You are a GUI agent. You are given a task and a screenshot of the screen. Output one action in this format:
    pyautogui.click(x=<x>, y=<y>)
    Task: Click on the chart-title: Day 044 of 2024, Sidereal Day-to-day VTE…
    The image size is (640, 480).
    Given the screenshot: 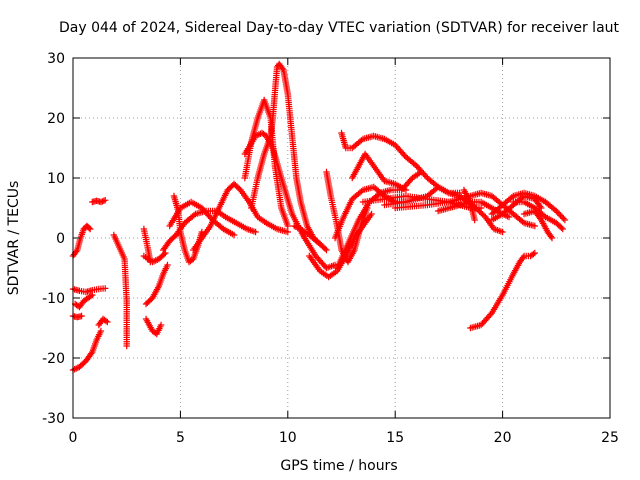 What is the action you would take?
    pyautogui.click(x=339, y=28)
    